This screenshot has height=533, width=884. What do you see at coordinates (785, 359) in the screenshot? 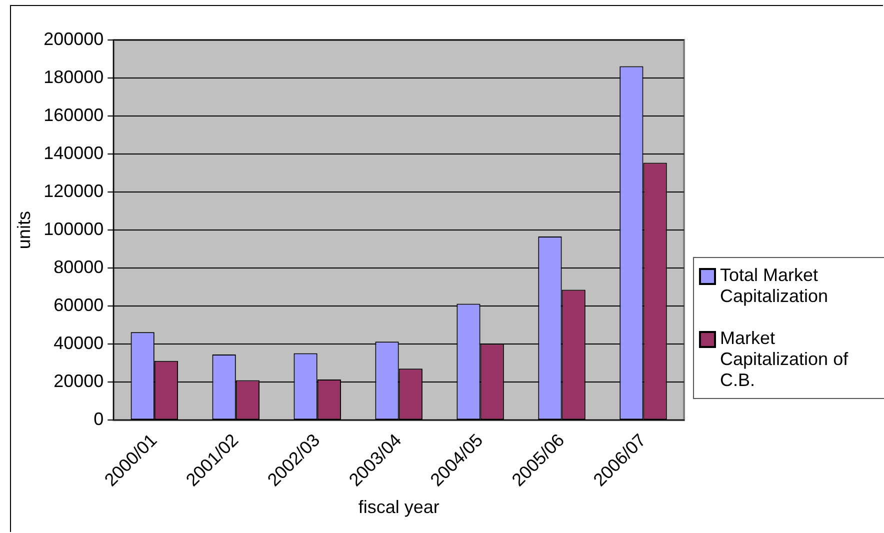
I see `legend-label: Market Capitalization of C.B.` at bounding box center [785, 359].